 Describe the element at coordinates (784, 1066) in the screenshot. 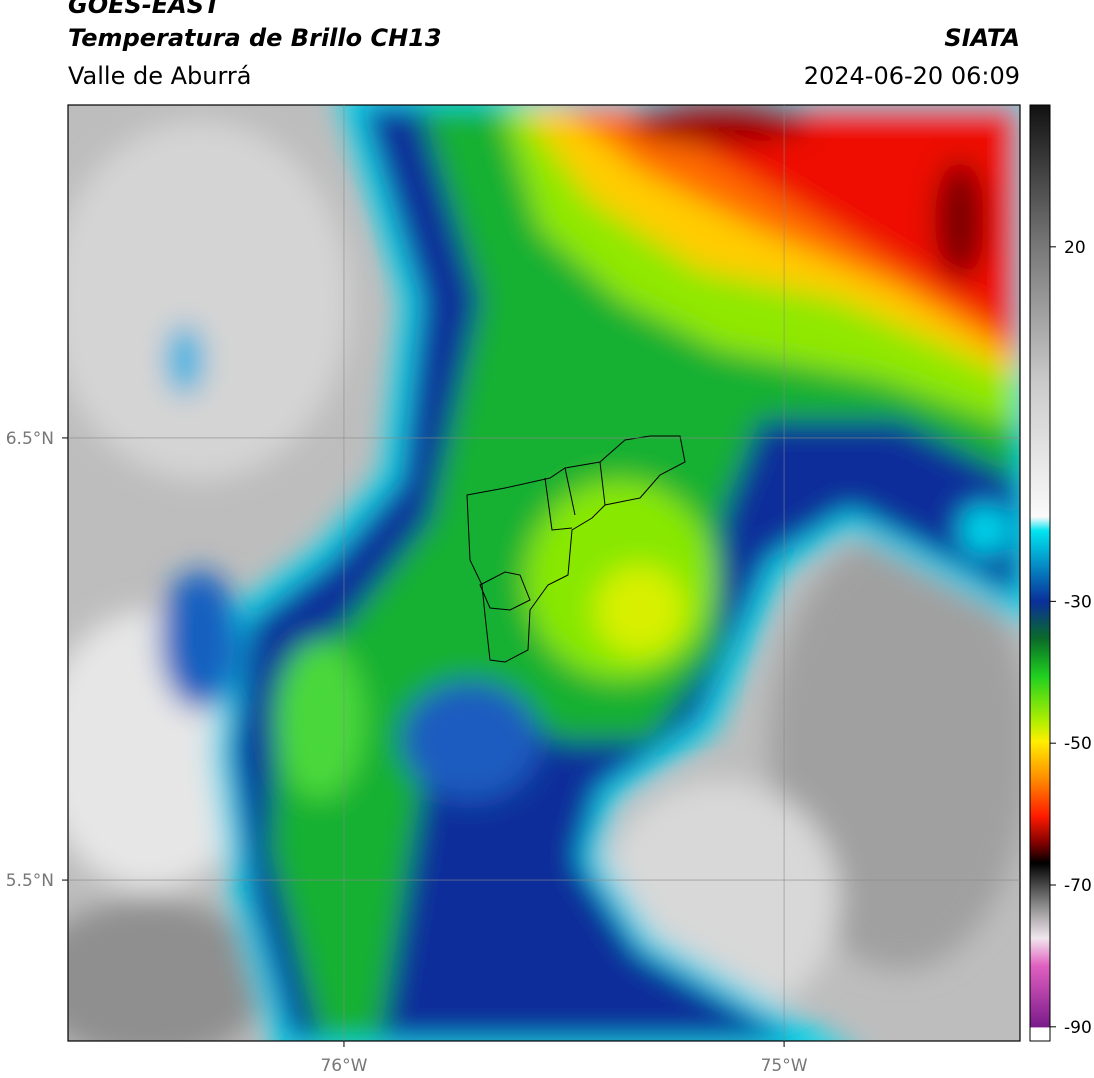

I see `x-tick-label: 75°W` at that location.